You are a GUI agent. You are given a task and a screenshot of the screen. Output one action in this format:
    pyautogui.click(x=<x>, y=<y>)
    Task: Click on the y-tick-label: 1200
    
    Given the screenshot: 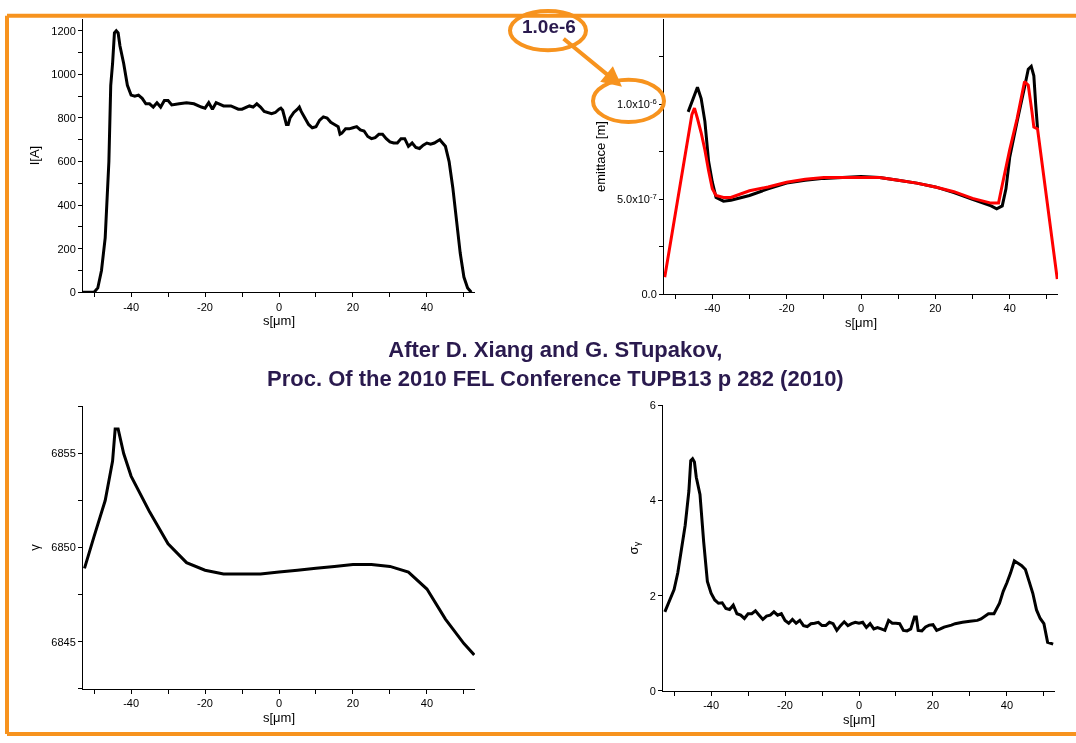 What is the action you would take?
    pyautogui.click(x=63, y=30)
    